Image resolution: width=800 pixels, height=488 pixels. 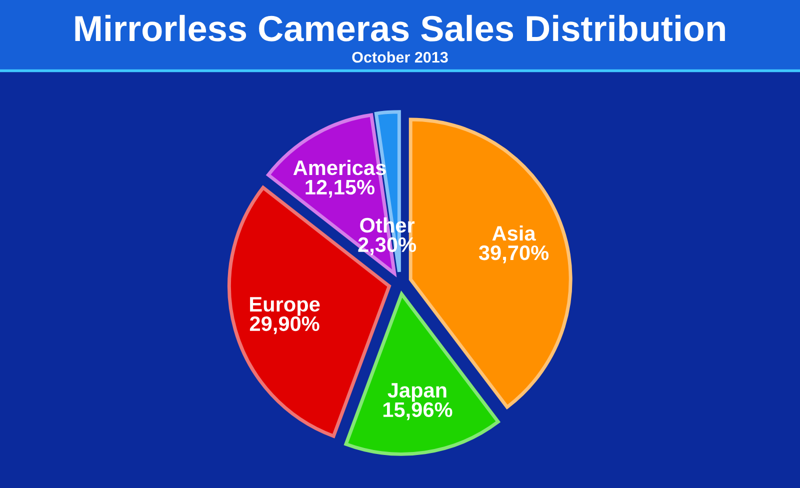 What do you see at coordinates (285, 325) in the screenshot?
I see `data-label: 29,90%` at bounding box center [285, 325].